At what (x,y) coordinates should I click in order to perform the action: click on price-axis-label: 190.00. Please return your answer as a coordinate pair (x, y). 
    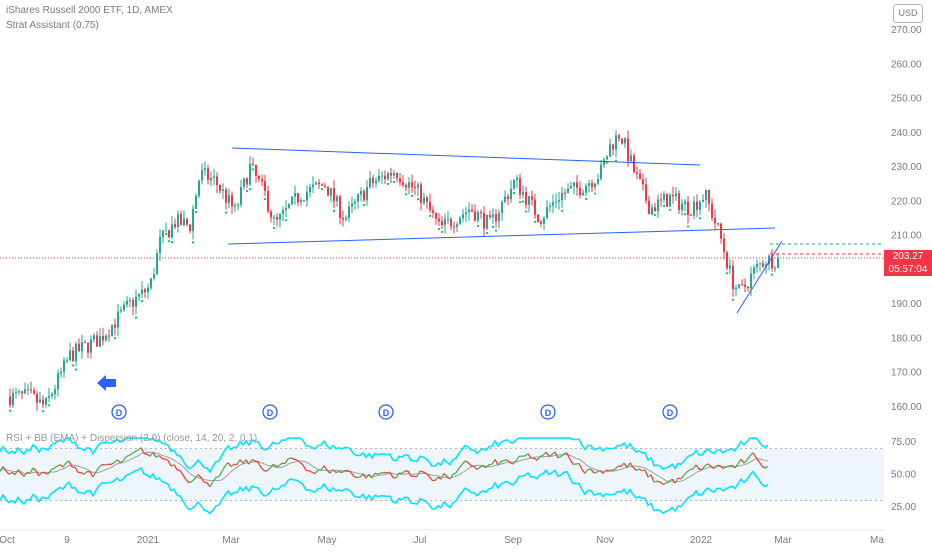
    Looking at the image, I should click on (906, 304).